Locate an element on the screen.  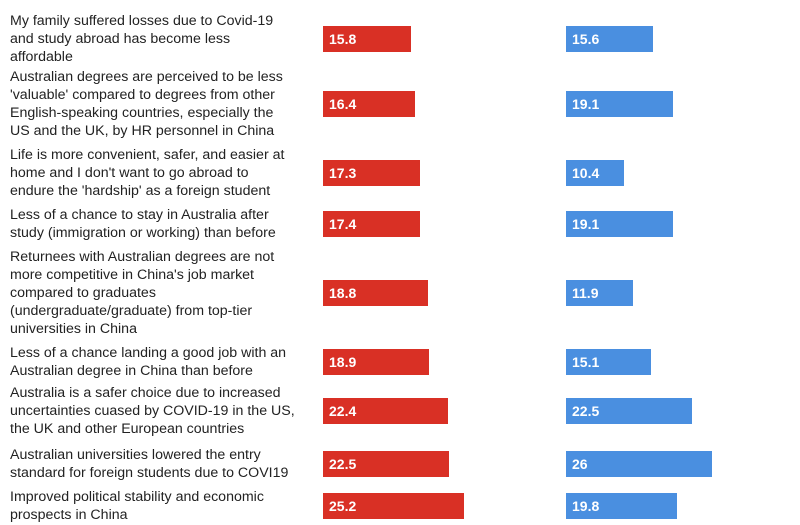
data-label: 17.3 is located at coordinates (343, 173).